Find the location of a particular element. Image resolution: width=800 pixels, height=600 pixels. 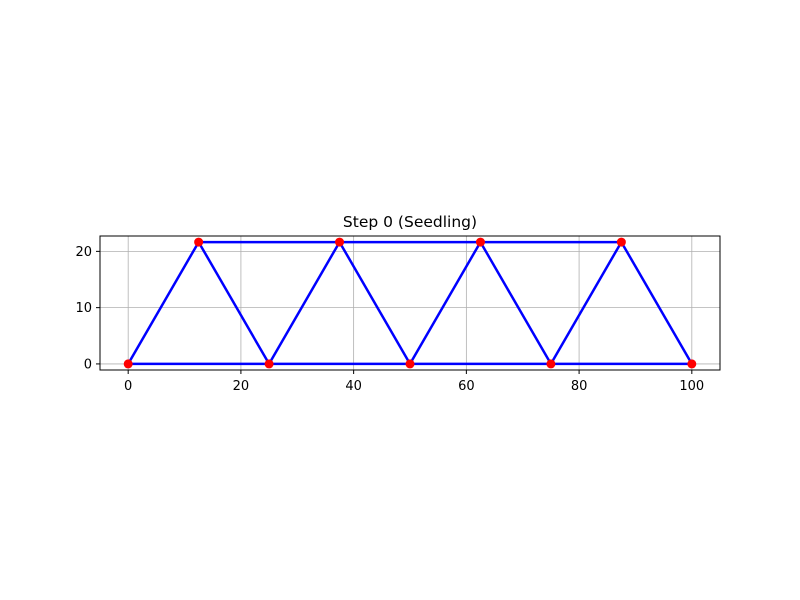

x-tick-label: 0 is located at coordinates (128, 386).